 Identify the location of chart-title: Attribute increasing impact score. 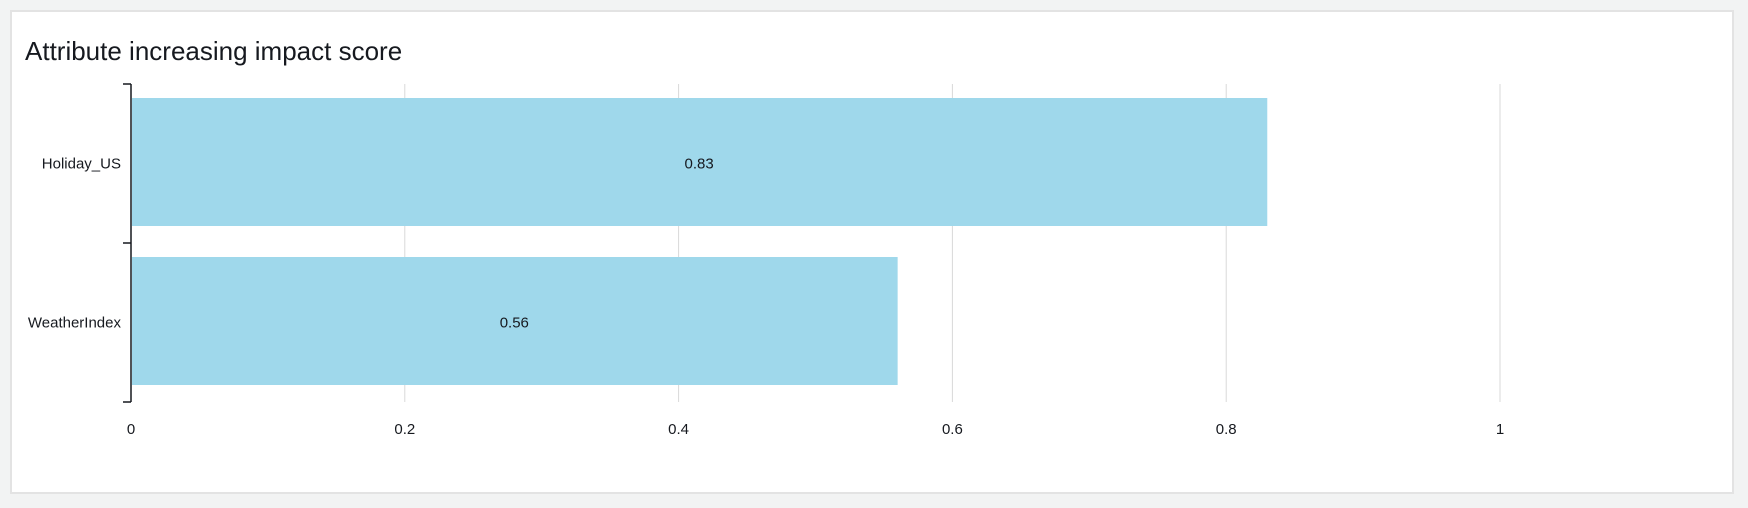
(214, 51).